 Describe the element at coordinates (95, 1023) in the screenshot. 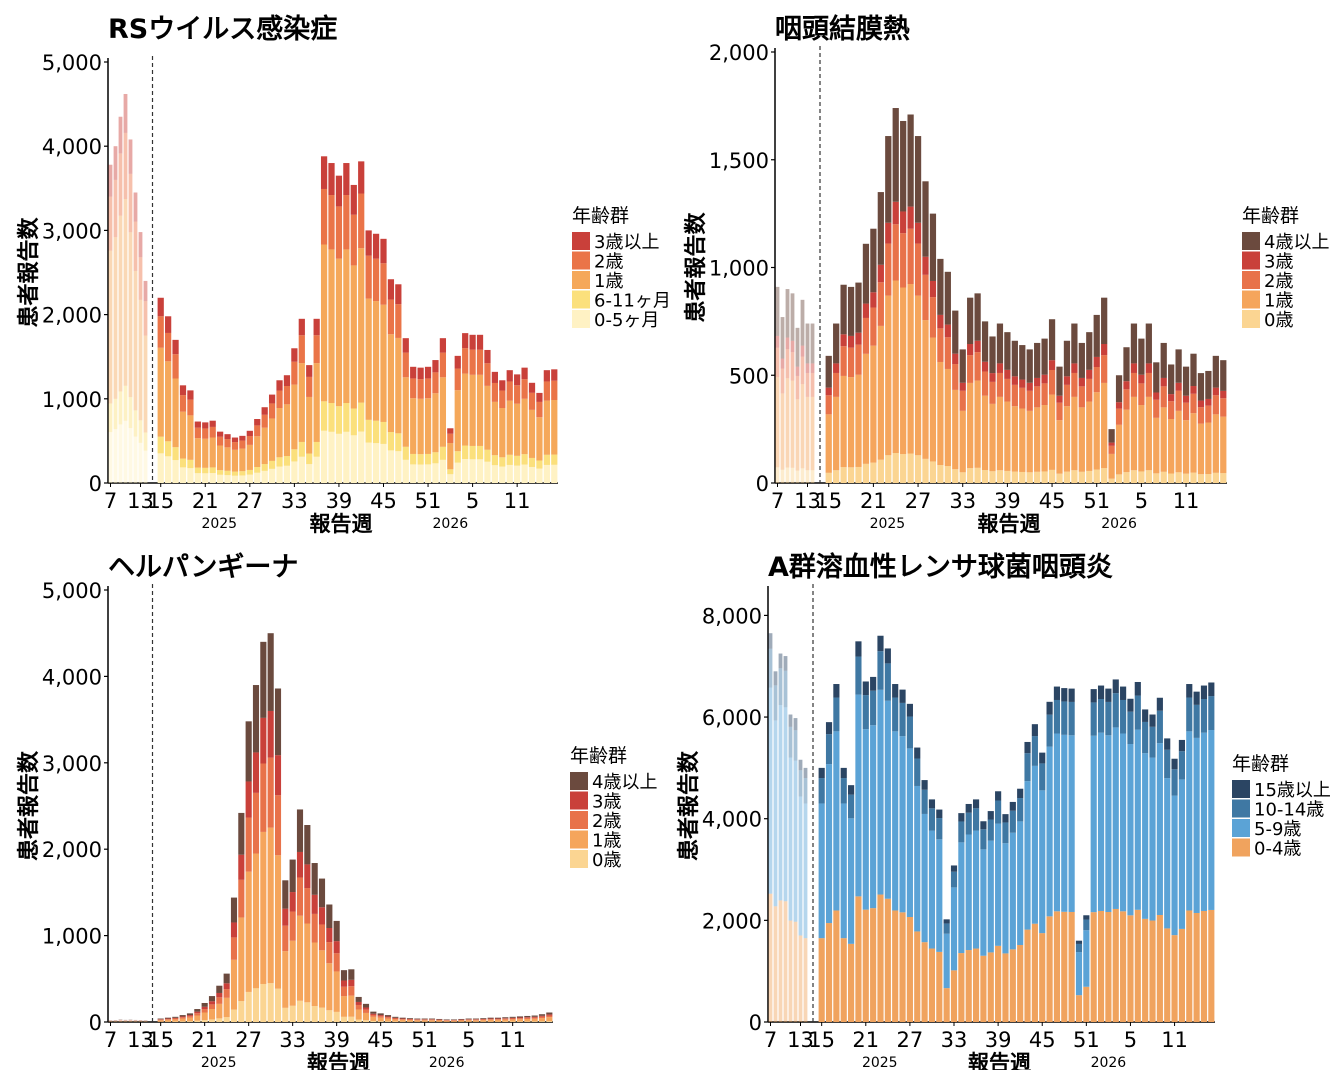

I see `y-tick-label: 0` at that location.